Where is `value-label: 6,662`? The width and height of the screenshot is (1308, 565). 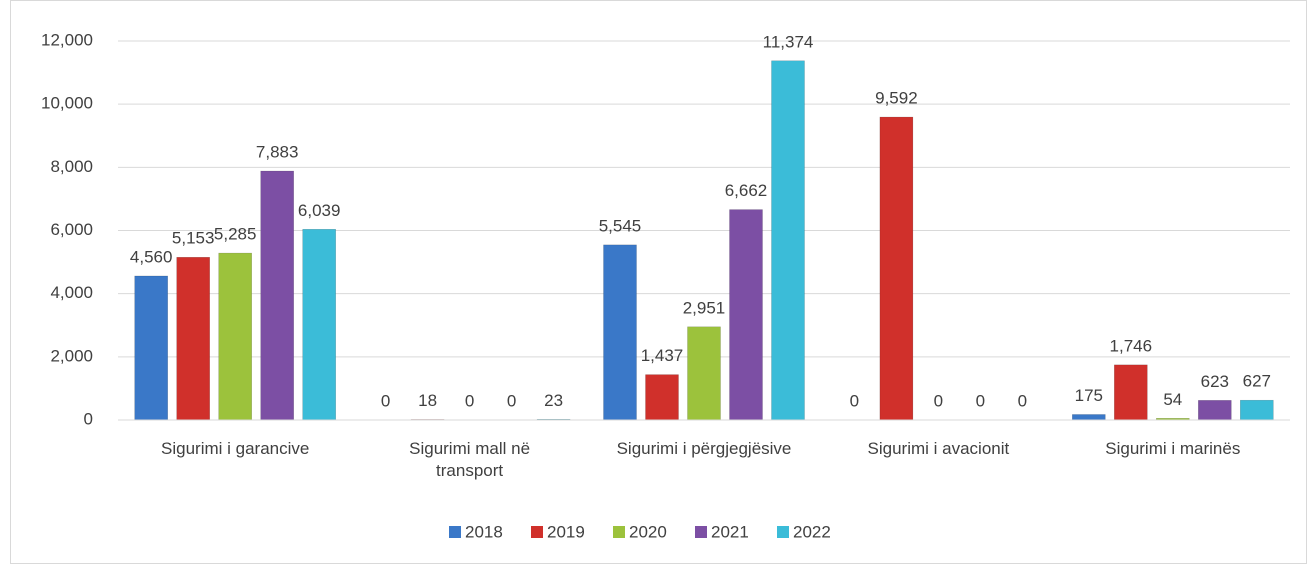
value-label: 6,662 is located at coordinates (746, 190).